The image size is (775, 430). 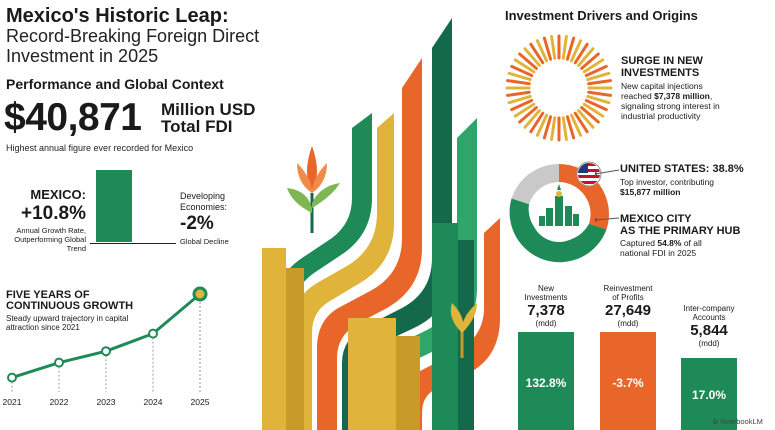 I want to click on breakdown-bar, so click(x=628, y=381).